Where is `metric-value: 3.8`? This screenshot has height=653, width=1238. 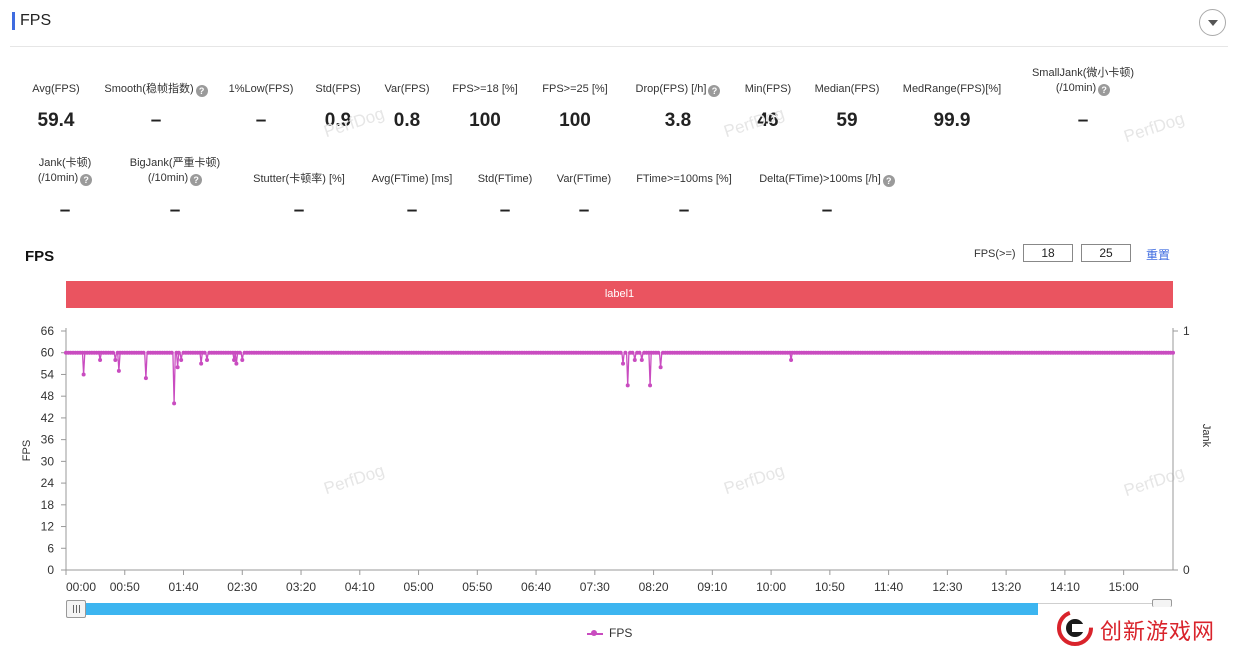 metric-value: 3.8 is located at coordinates (678, 120).